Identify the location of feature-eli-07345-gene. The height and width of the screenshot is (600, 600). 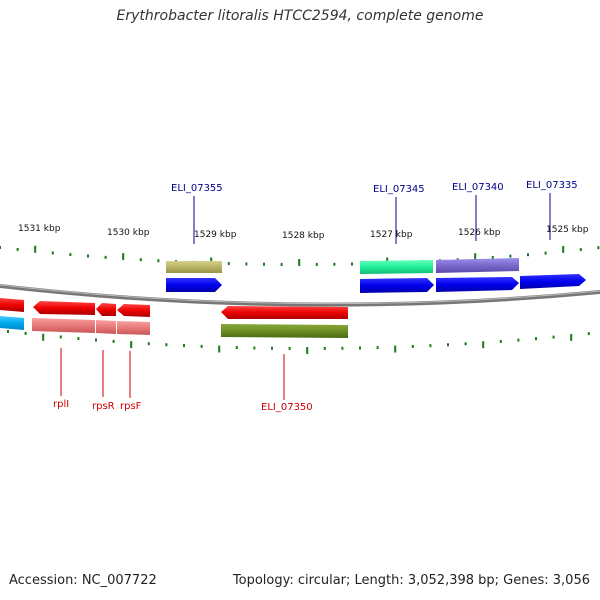
(396, 267).